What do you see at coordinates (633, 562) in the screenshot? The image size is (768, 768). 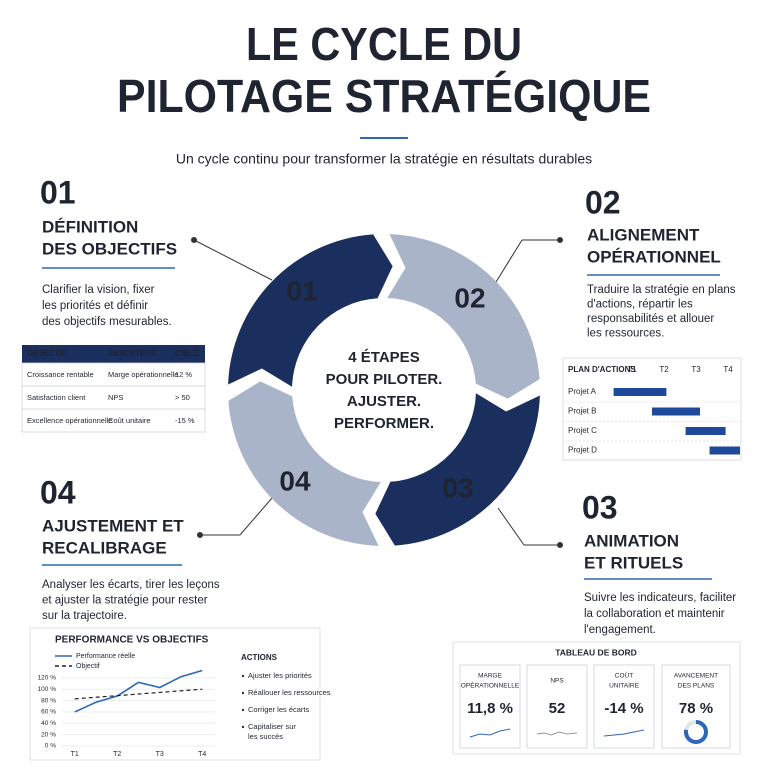 I see `step-title: ET RITUELS` at bounding box center [633, 562].